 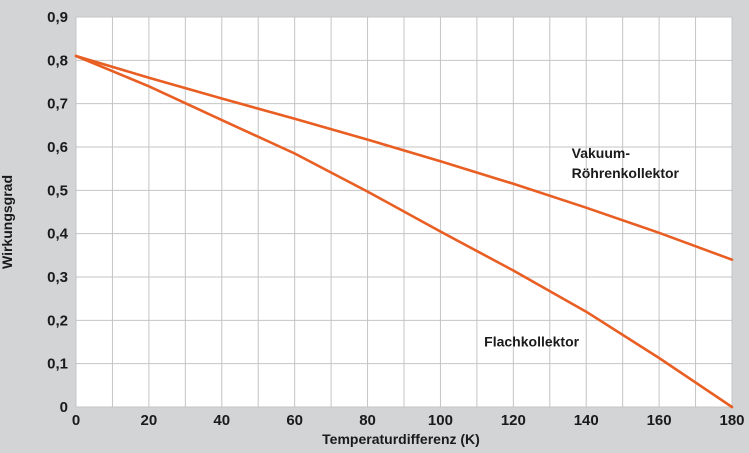 I want to click on y-tick-label: 0,5, so click(x=57, y=190).